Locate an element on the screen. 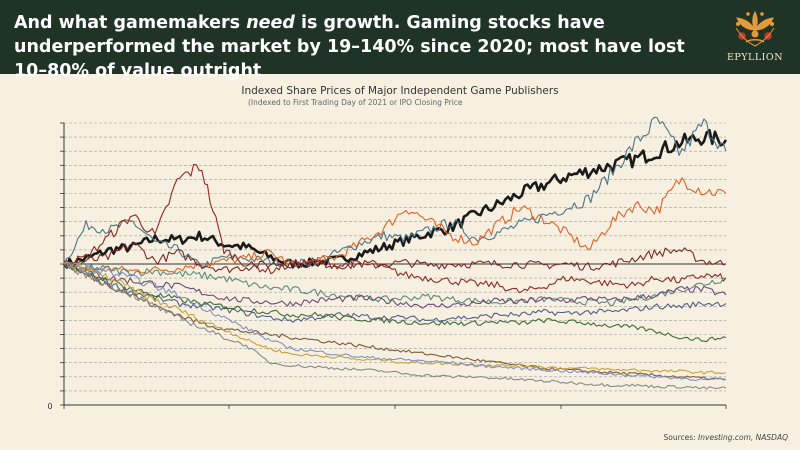  source-note: Sources: Investing.com, NASDAQ is located at coordinates (725, 437).